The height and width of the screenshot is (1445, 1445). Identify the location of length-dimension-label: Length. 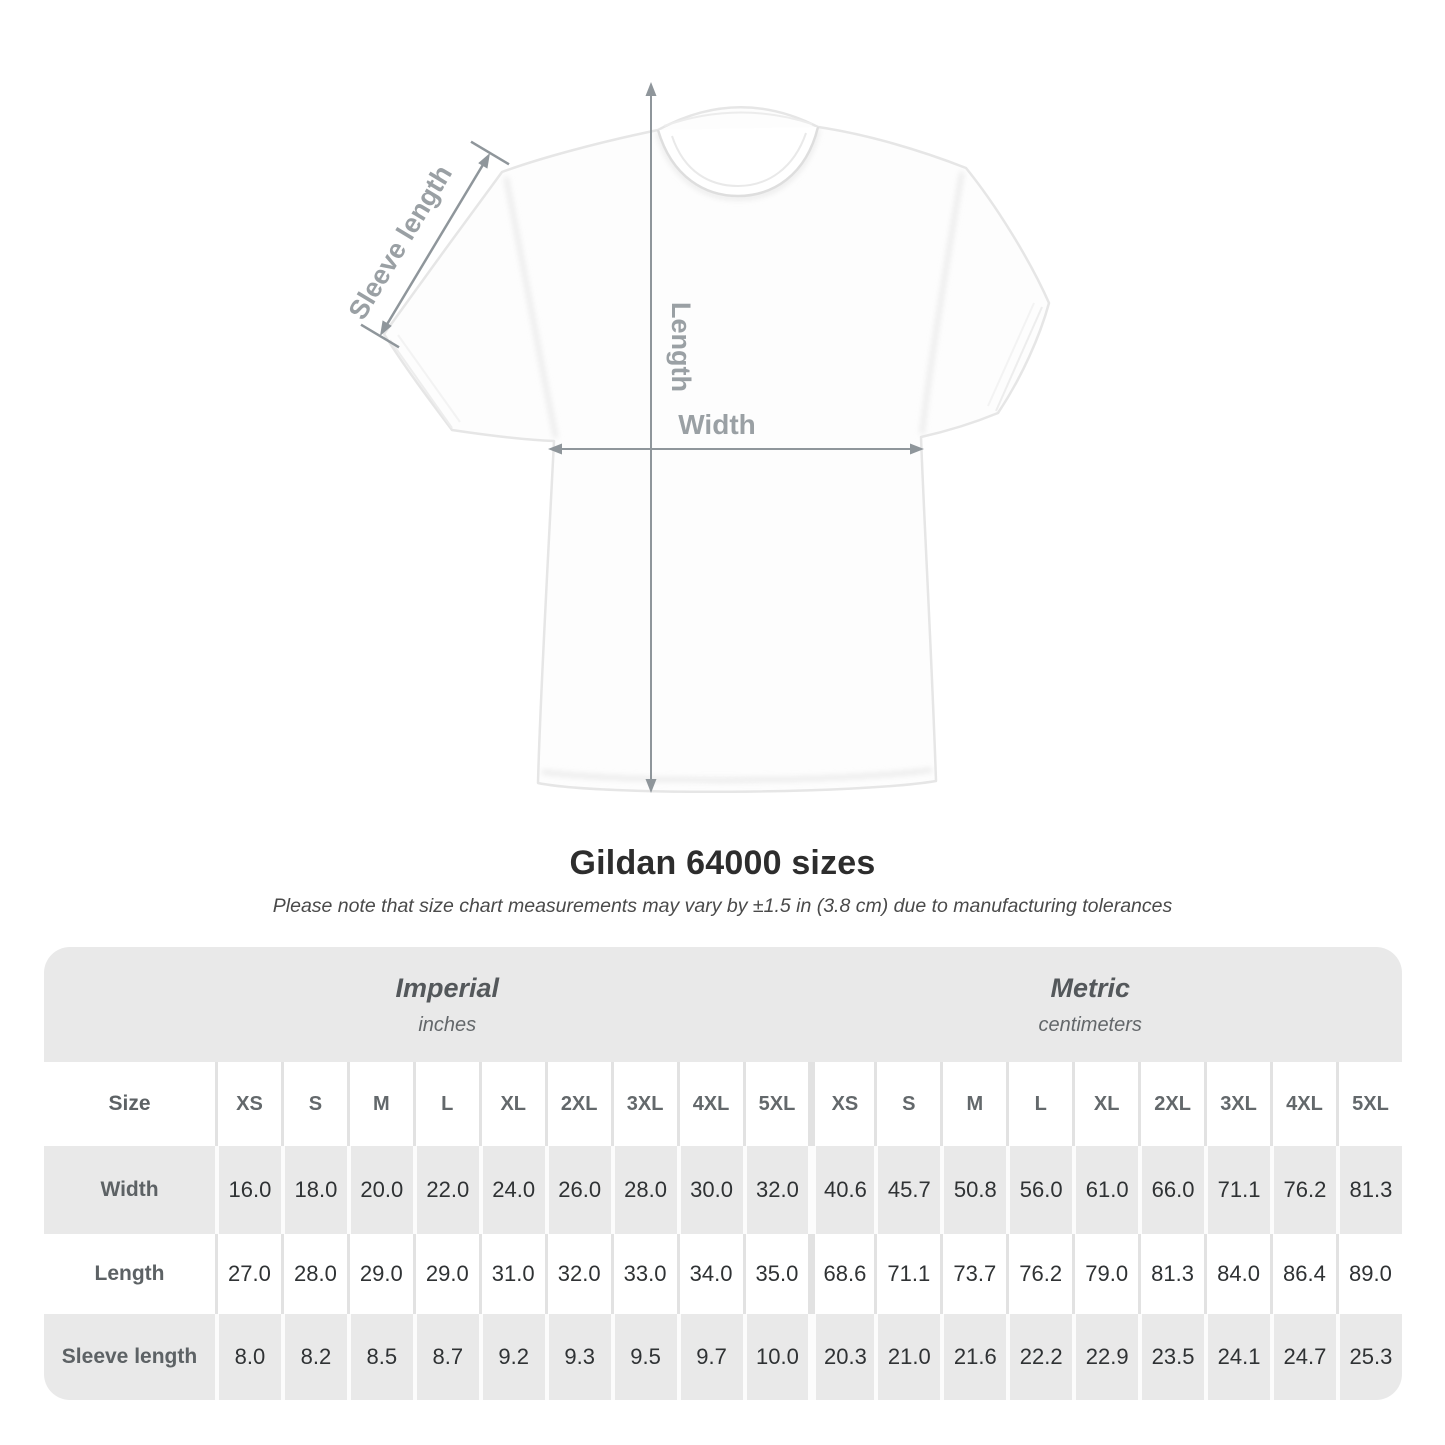
(681, 347).